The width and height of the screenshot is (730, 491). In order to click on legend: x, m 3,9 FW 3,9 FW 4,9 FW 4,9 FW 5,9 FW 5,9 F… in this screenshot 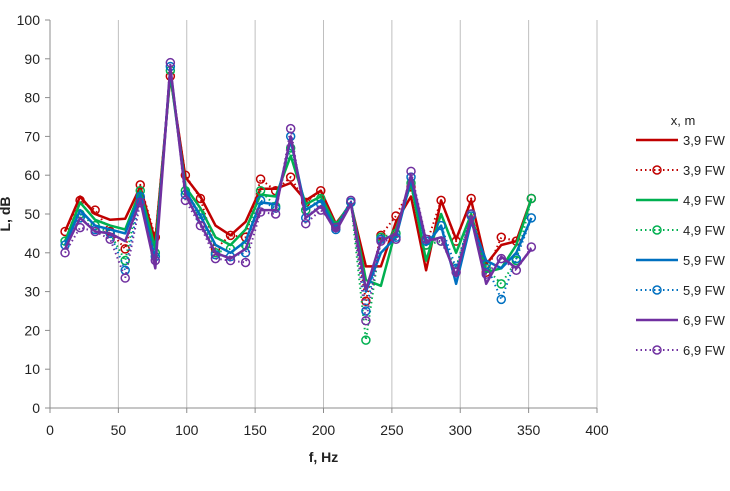, I will do `click(681, 235)`.